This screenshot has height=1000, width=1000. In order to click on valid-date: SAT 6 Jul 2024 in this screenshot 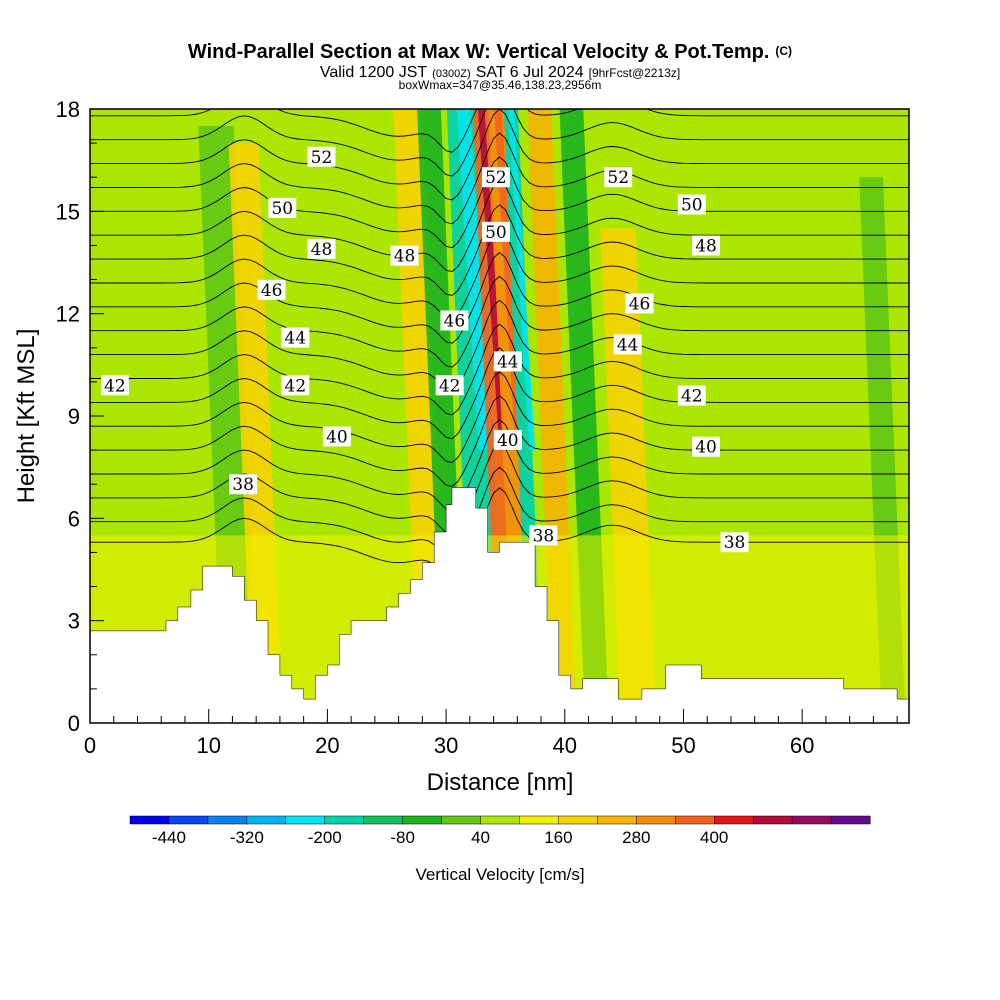, I will do `click(530, 72)`.